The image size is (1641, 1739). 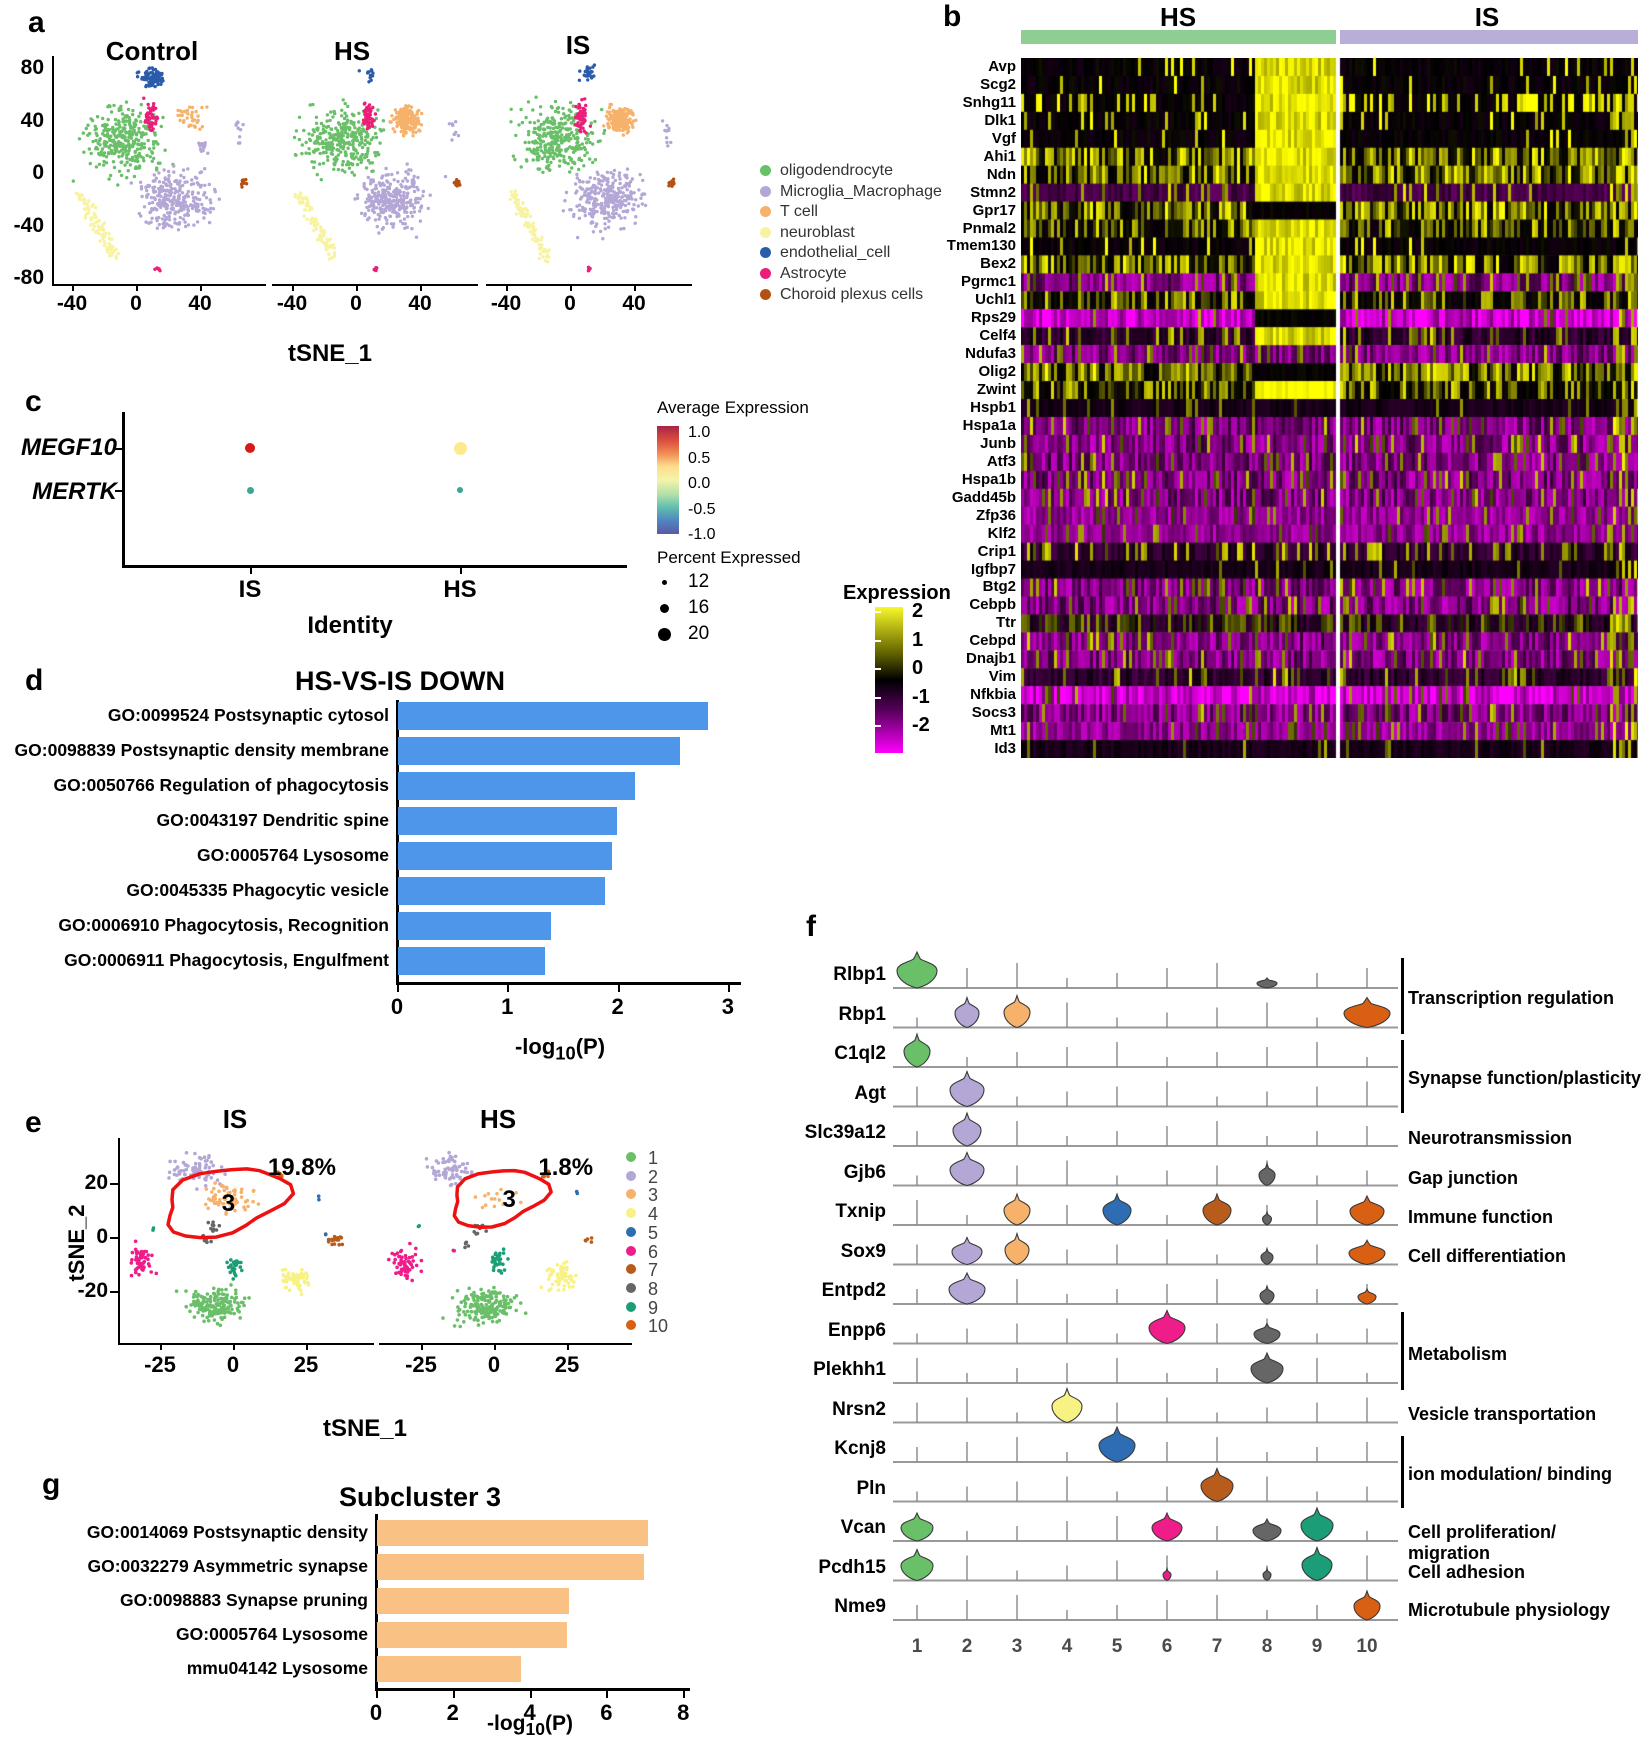 I want to click on panel-f-category-label: Vesicle transportation, so click(x=1502, y=1414).